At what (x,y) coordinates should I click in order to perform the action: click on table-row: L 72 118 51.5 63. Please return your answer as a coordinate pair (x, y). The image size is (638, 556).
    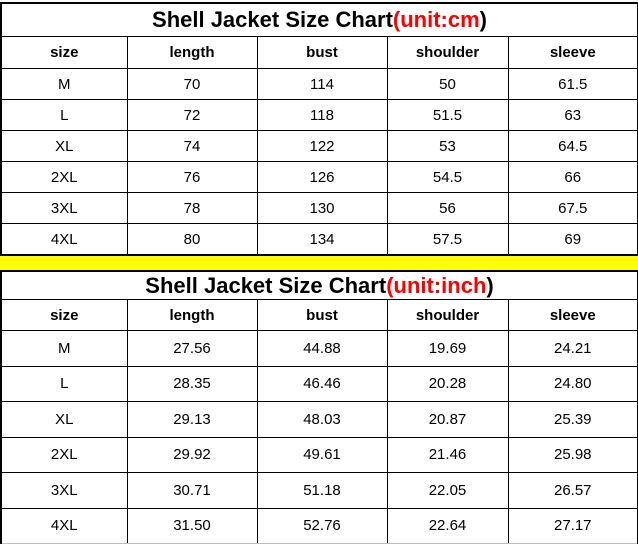
    Looking at the image, I should click on (319, 115).